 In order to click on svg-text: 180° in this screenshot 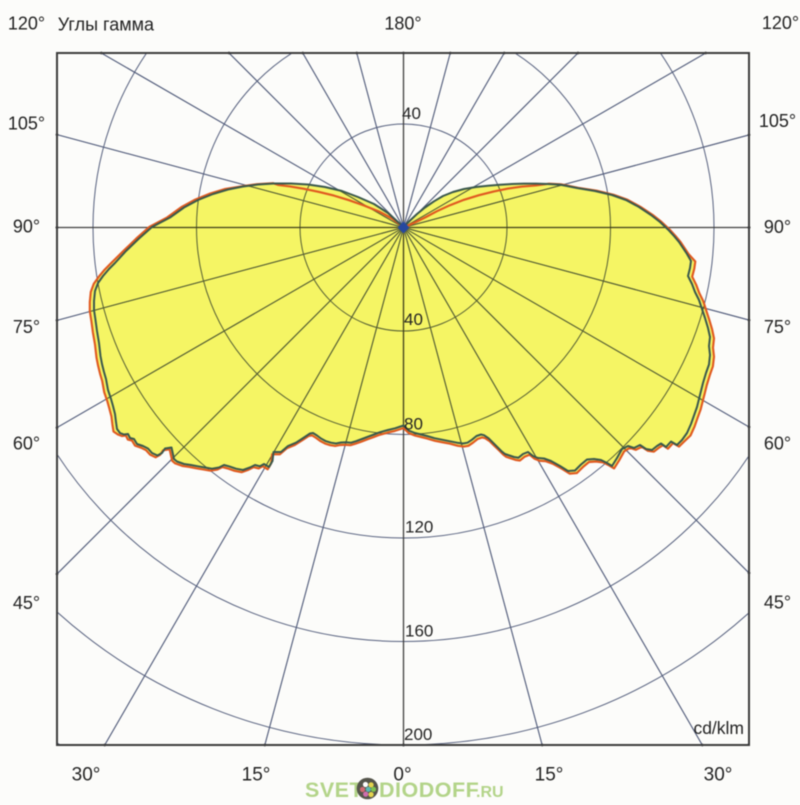, I will do `click(402, 24)`.